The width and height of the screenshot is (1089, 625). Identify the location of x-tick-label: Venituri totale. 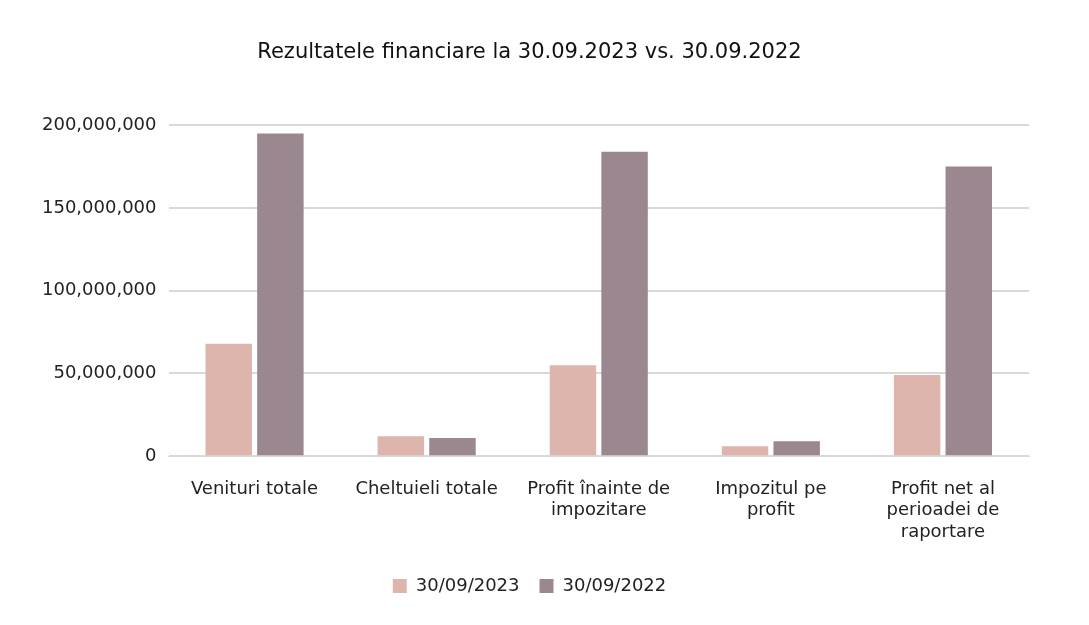
(254, 487).